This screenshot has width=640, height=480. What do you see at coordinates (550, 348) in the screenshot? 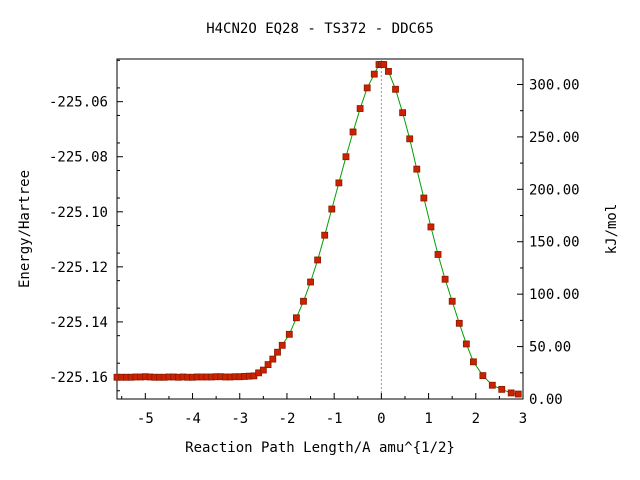
I see `y2-tick-label: 50.00` at bounding box center [550, 348].